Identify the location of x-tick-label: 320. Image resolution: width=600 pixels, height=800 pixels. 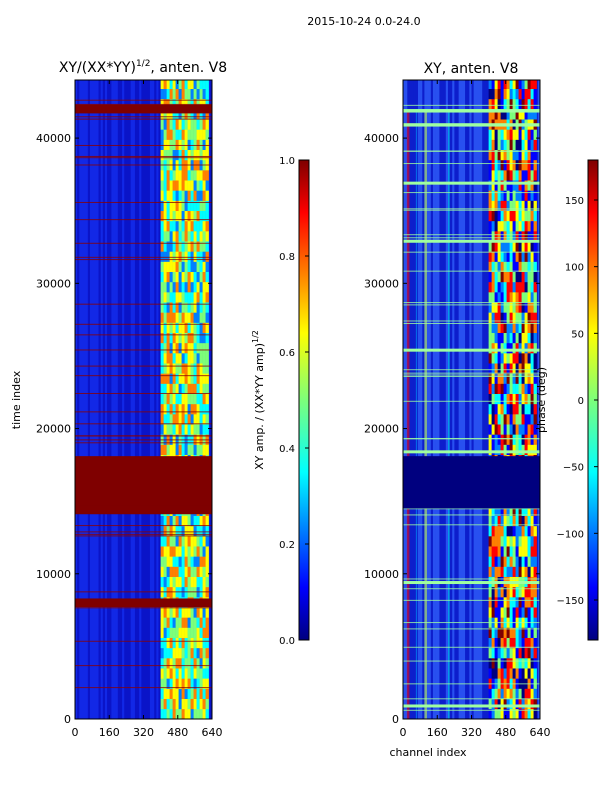
(143, 732).